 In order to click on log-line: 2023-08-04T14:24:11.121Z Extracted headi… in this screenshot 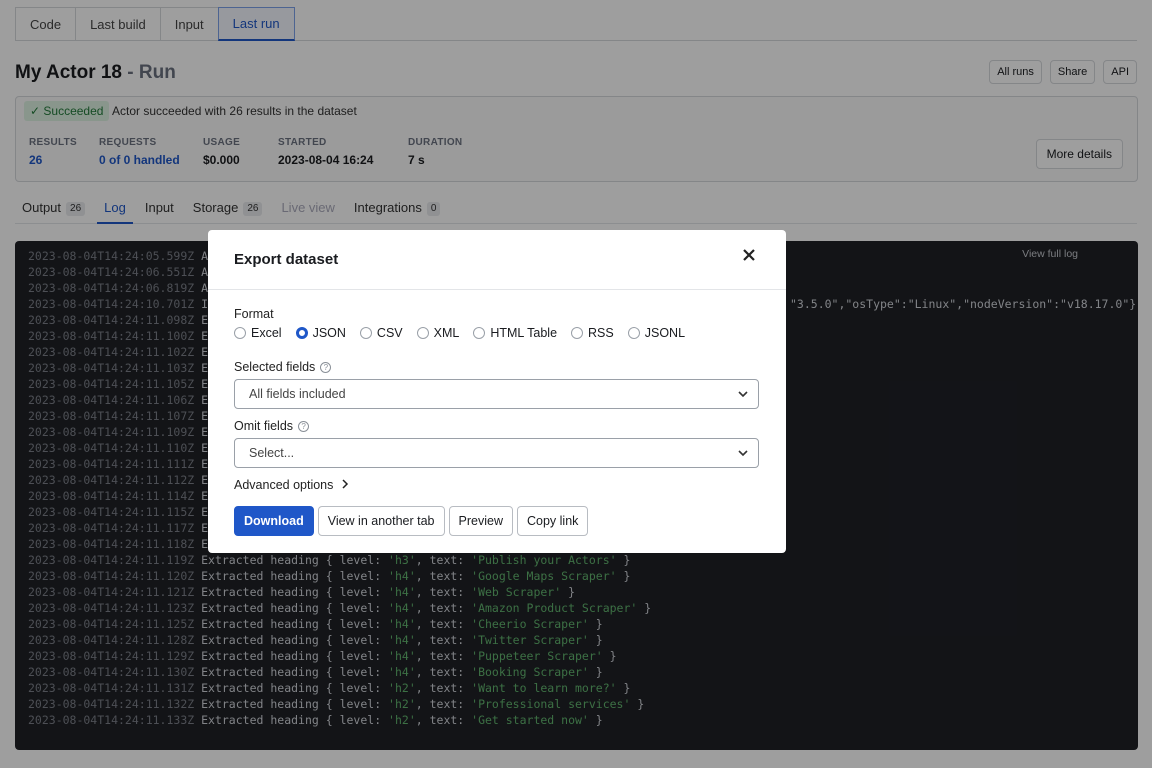, I will do `click(301, 592)`.